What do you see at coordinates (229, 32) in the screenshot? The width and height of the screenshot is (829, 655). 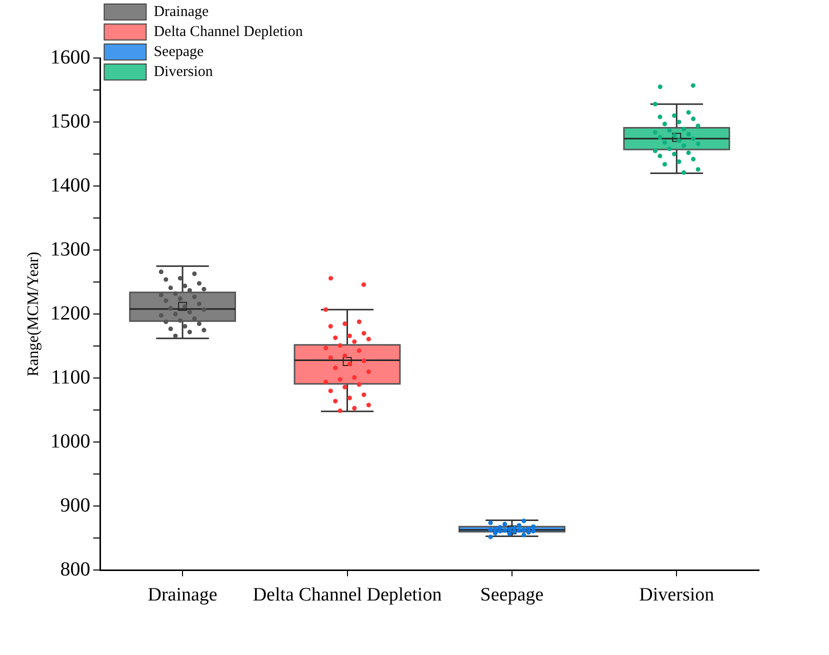 I see `legend-label: Delta Channel Depletion` at bounding box center [229, 32].